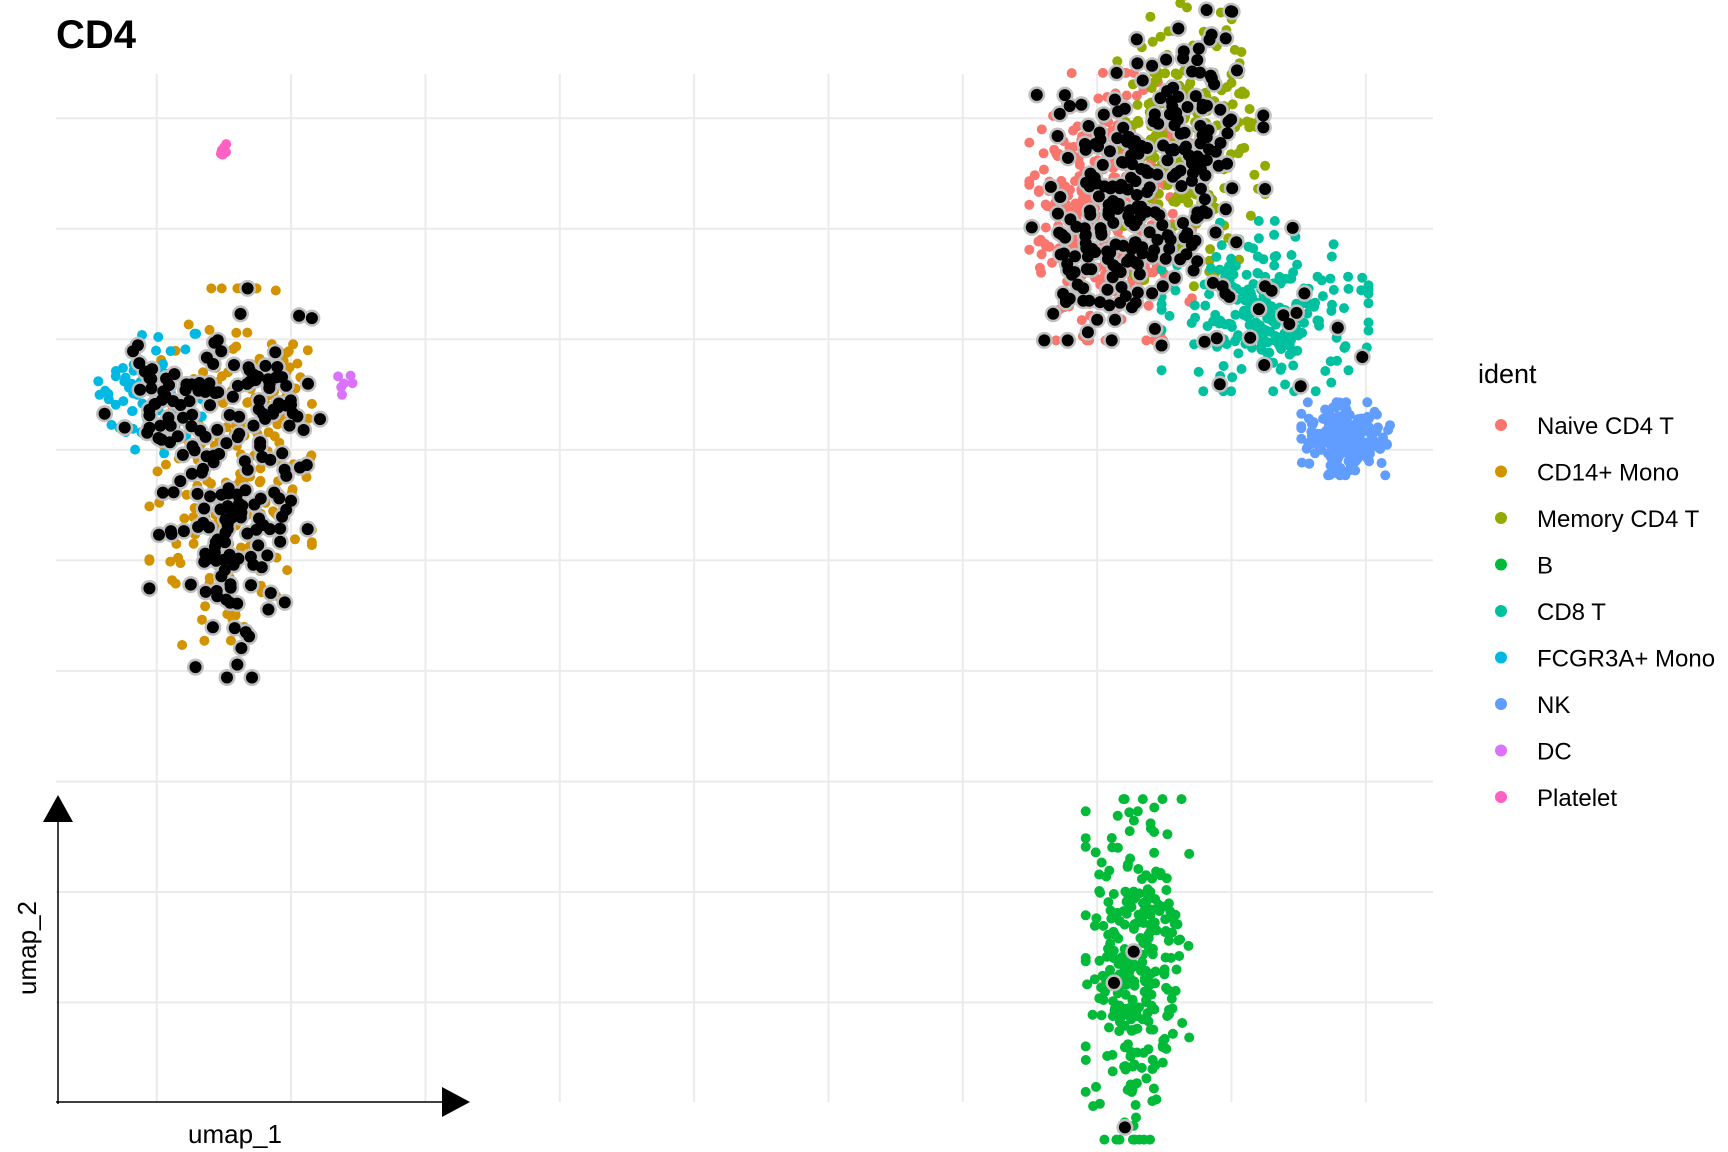 The image size is (1728, 1152). I want to click on legend-title: ident, so click(1507, 374).